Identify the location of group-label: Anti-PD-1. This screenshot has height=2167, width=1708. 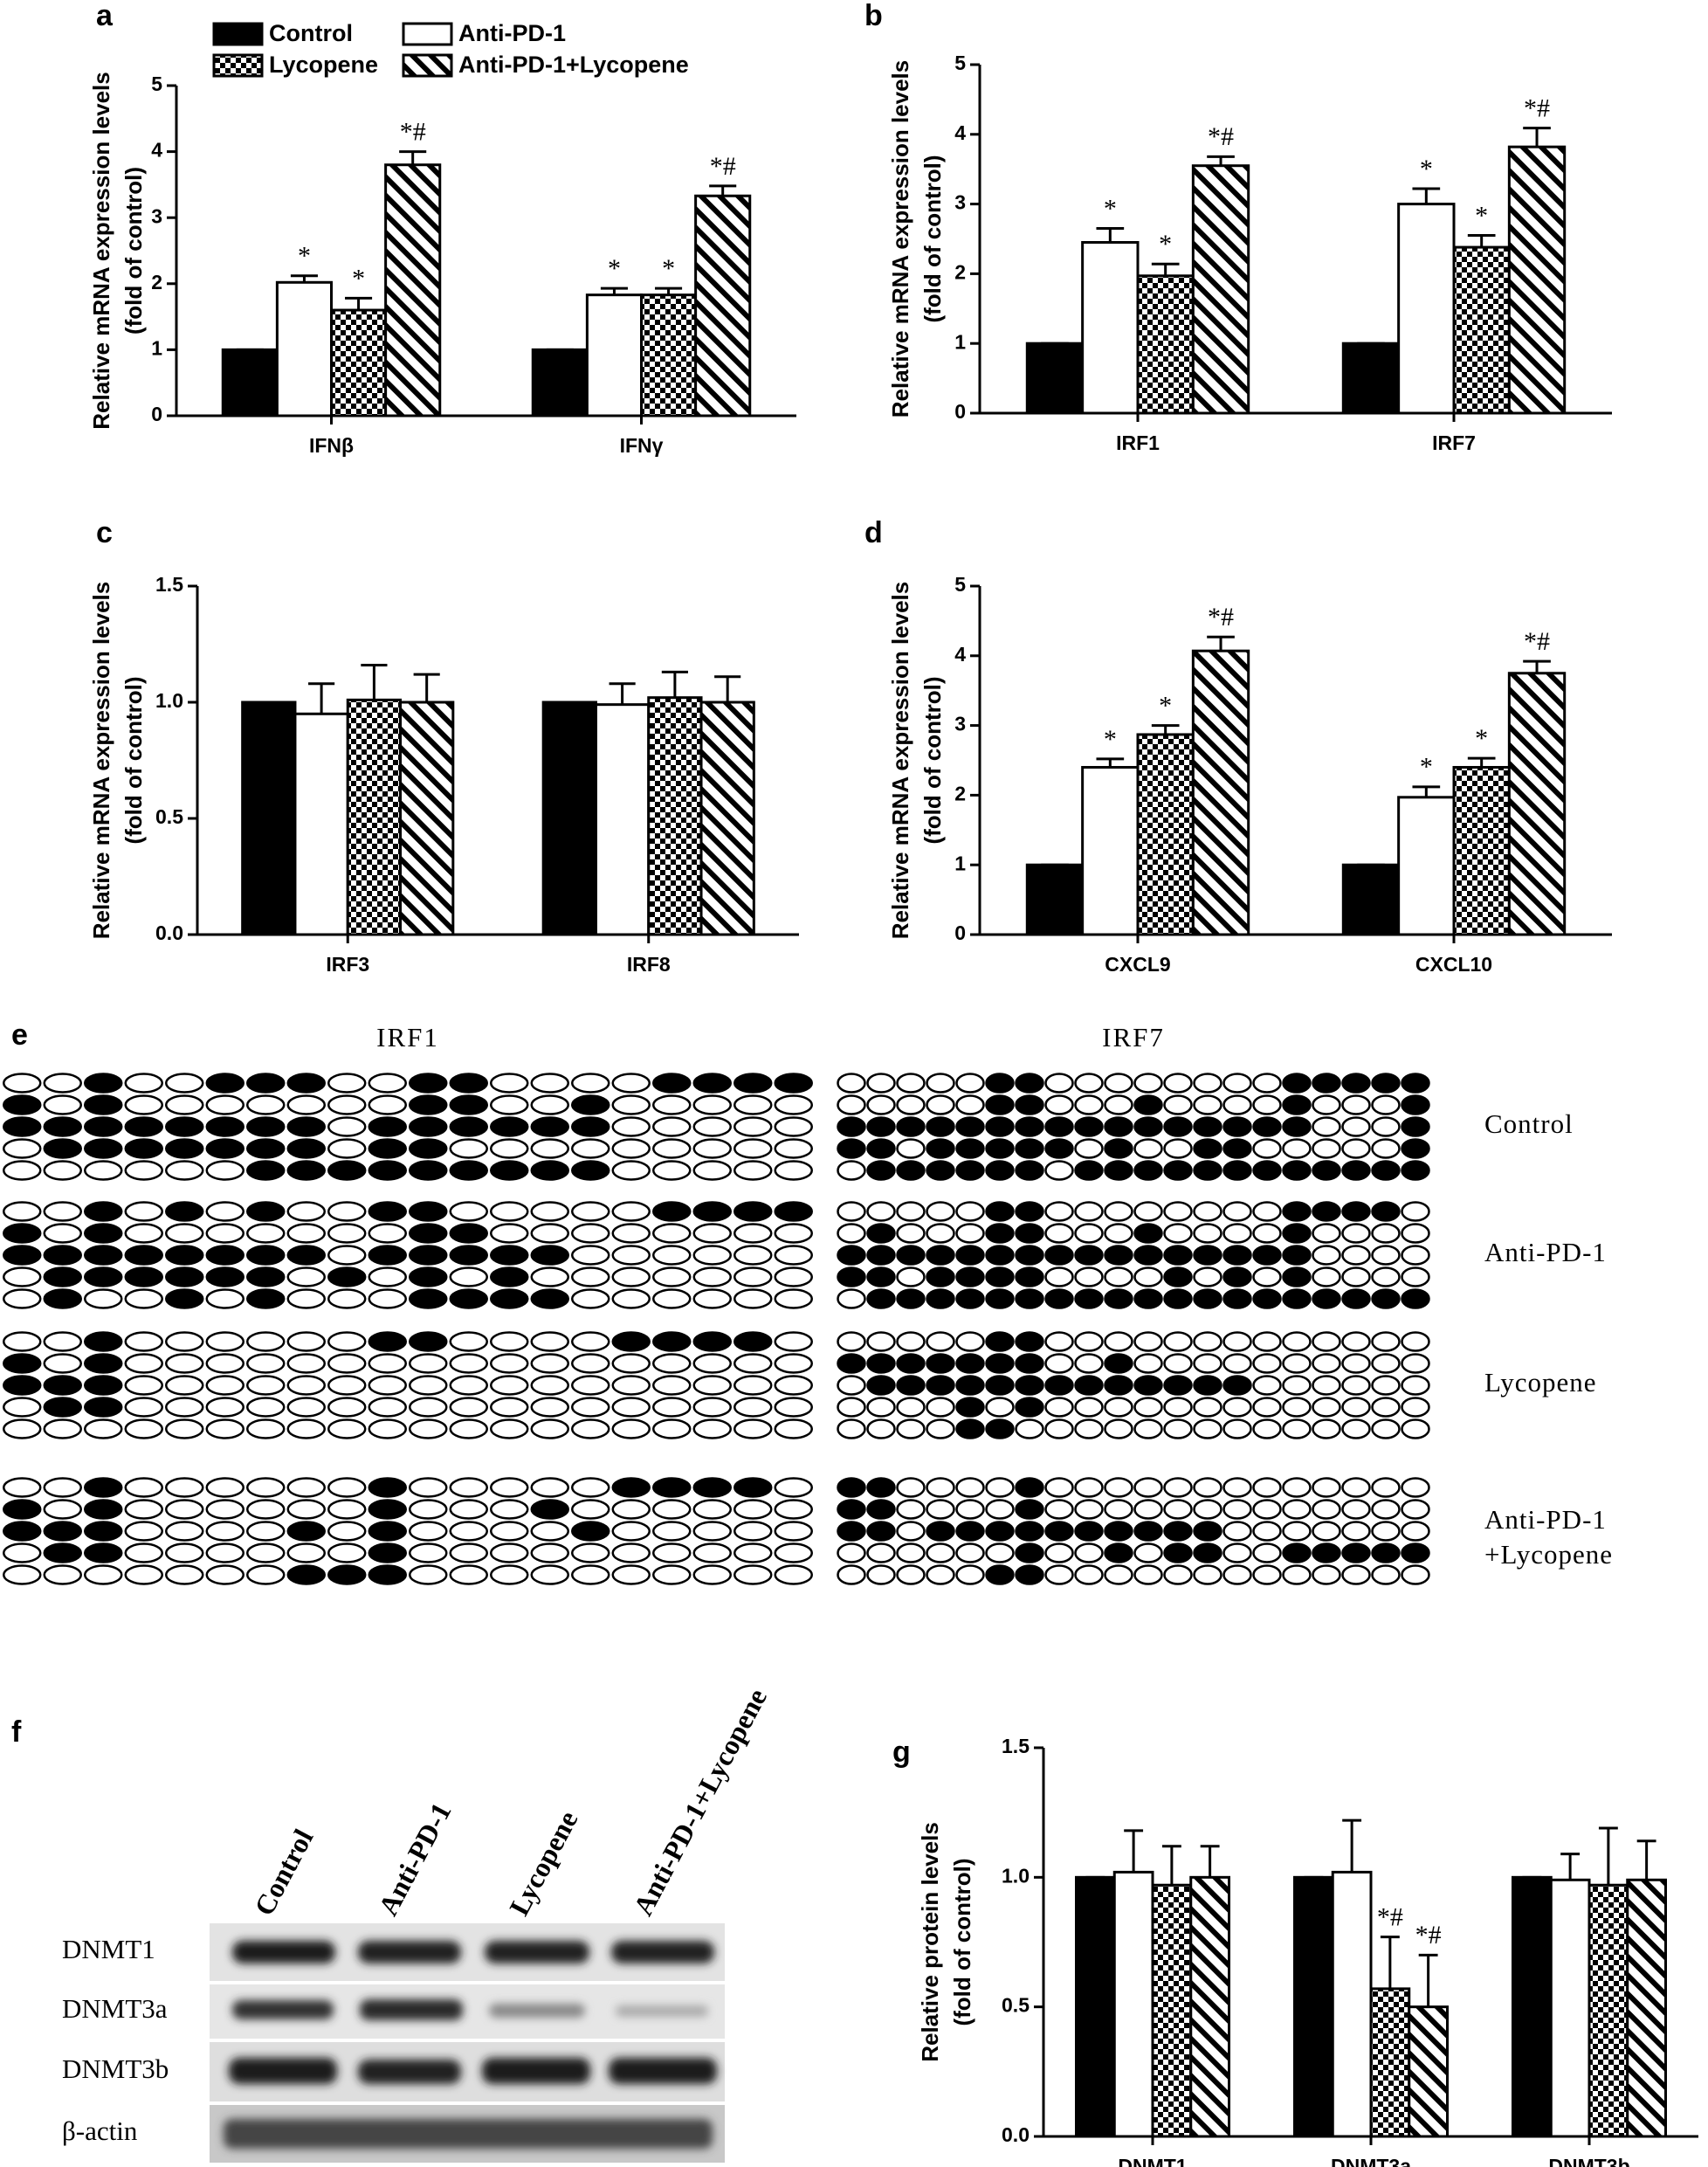
(1545, 1252).